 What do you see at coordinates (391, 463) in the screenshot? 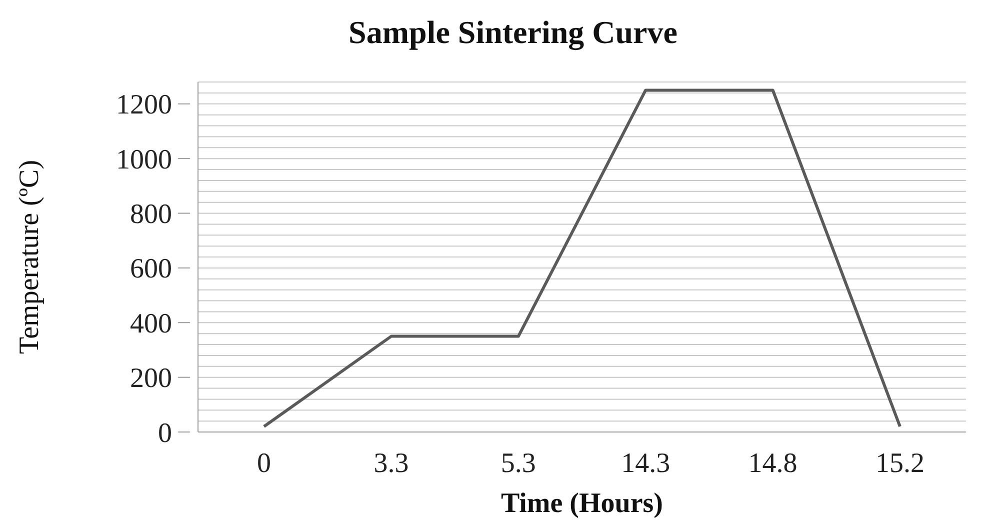
I see `x-tick-label: 3.3` at bounding box center [391, 463].